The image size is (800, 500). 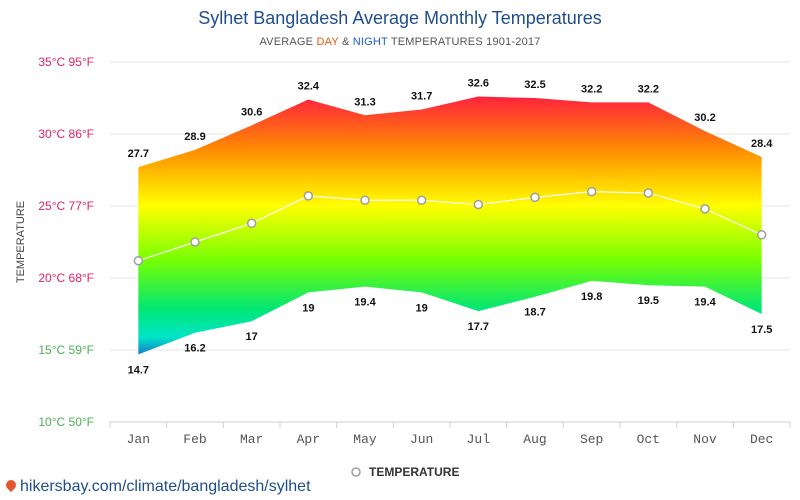 What do you see at coordinates (11, 485) in the screenshot?
I see `location-pin-icon` at bounding box center [11, 485].